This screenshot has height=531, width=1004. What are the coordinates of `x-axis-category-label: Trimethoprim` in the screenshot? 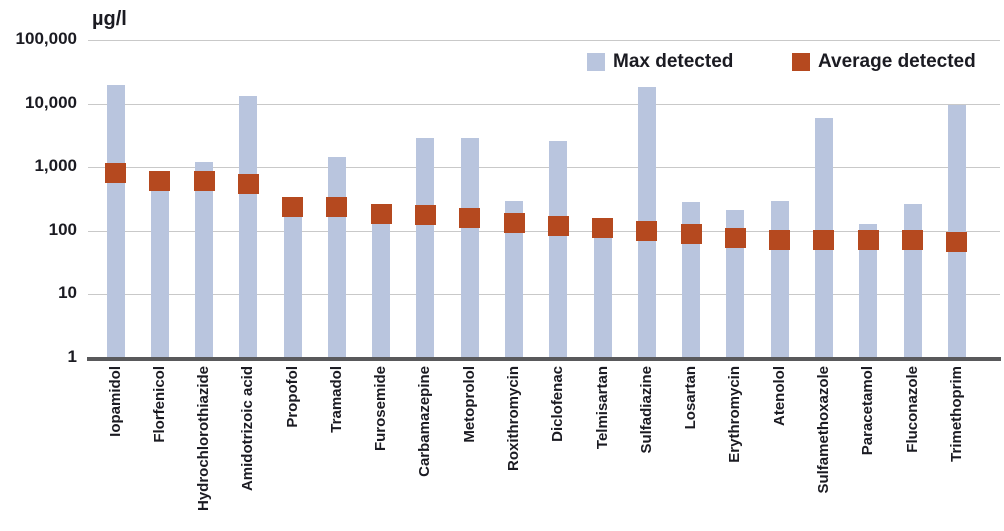 It's located at (956, 414).